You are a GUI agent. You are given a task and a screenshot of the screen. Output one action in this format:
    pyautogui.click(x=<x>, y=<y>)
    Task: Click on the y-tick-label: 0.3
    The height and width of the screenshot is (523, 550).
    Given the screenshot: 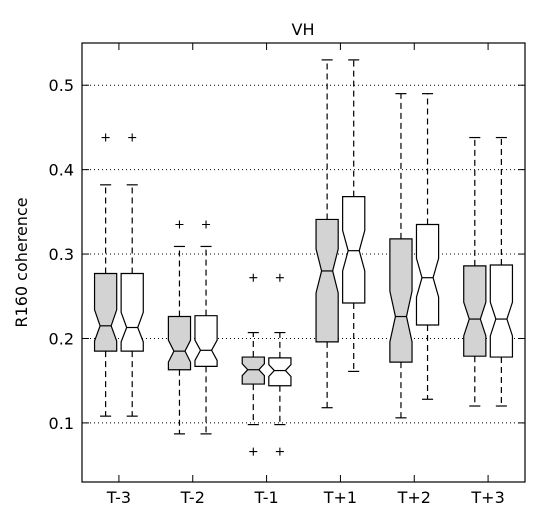 What is the action you would take?
    pyautogui.click(x=61, y=254)
    